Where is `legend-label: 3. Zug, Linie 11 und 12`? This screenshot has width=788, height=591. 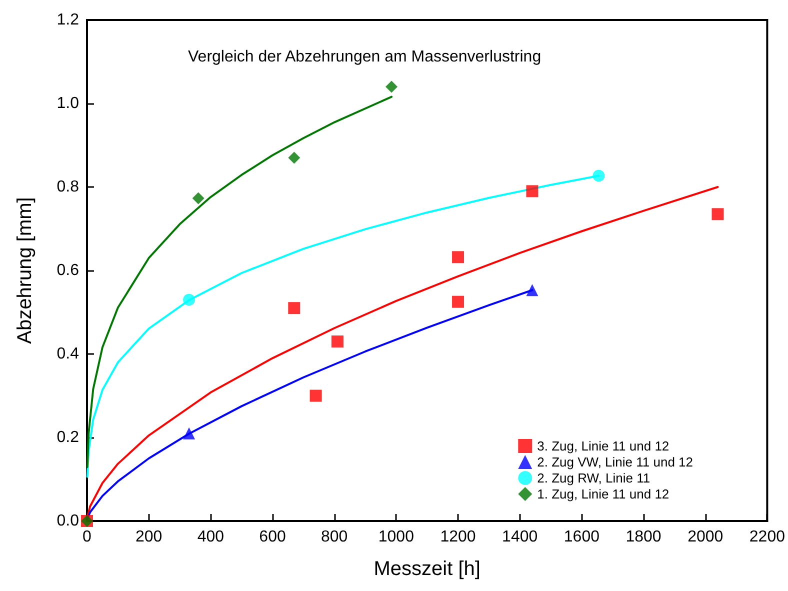 legend-label: 3. Zug, Linie 11 und 12 is located at coordinates (603, 446).